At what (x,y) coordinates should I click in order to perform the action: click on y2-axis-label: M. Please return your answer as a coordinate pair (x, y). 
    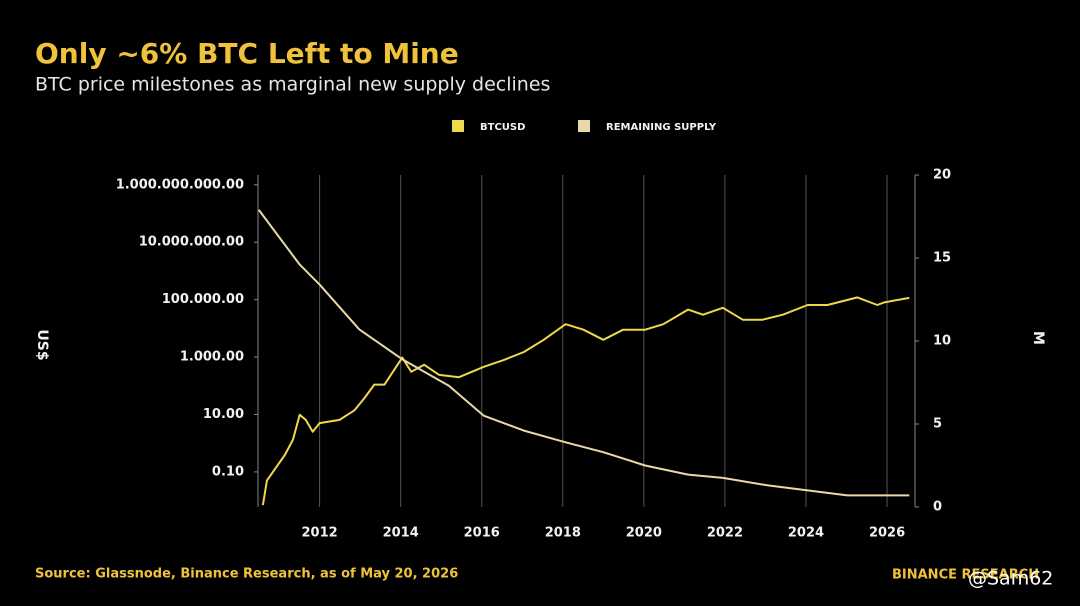
    Looking at the image, I should click on (1038, 338).